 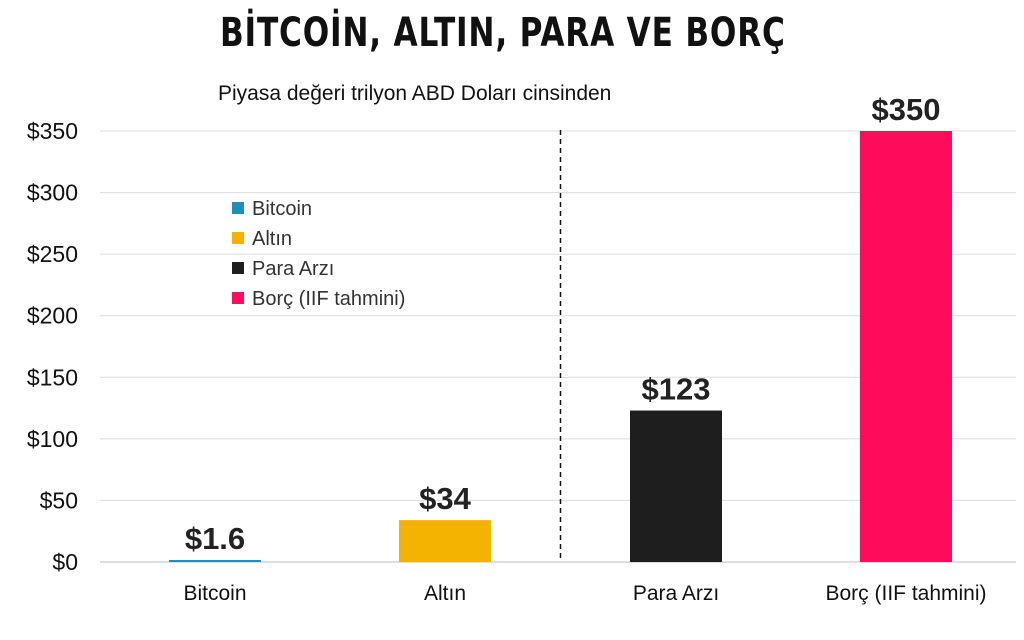 What do you see at coordinates (52, 316) in the screenshot?
I see `y-tick-label: $200` at bounding box center [52, 316].